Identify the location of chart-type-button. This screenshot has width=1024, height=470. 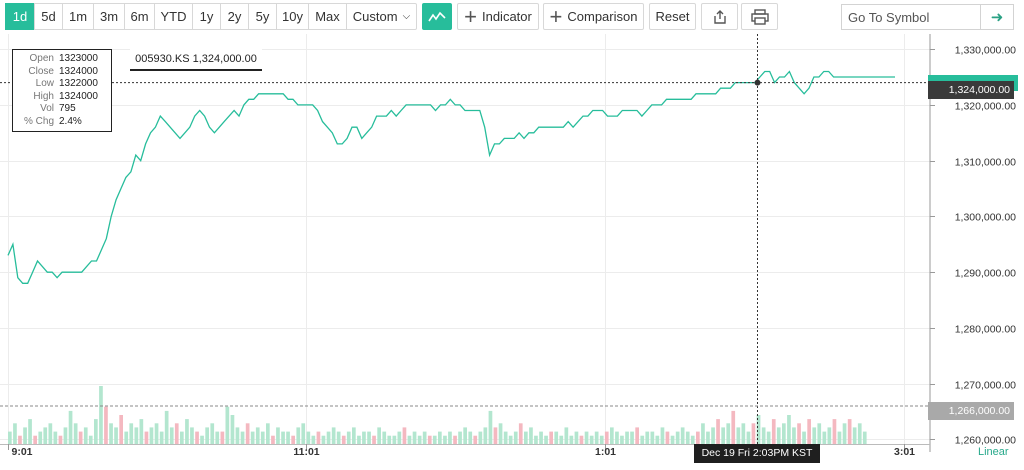
(437, 16).